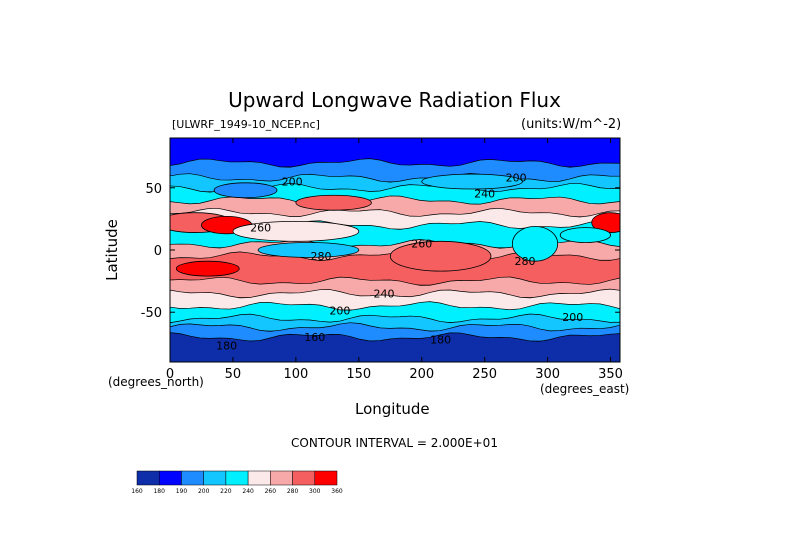  What do you see at coordinates (295, 374) in the screenshot?
I see `x-tick-label: 100` at bounding box center [295, 374].